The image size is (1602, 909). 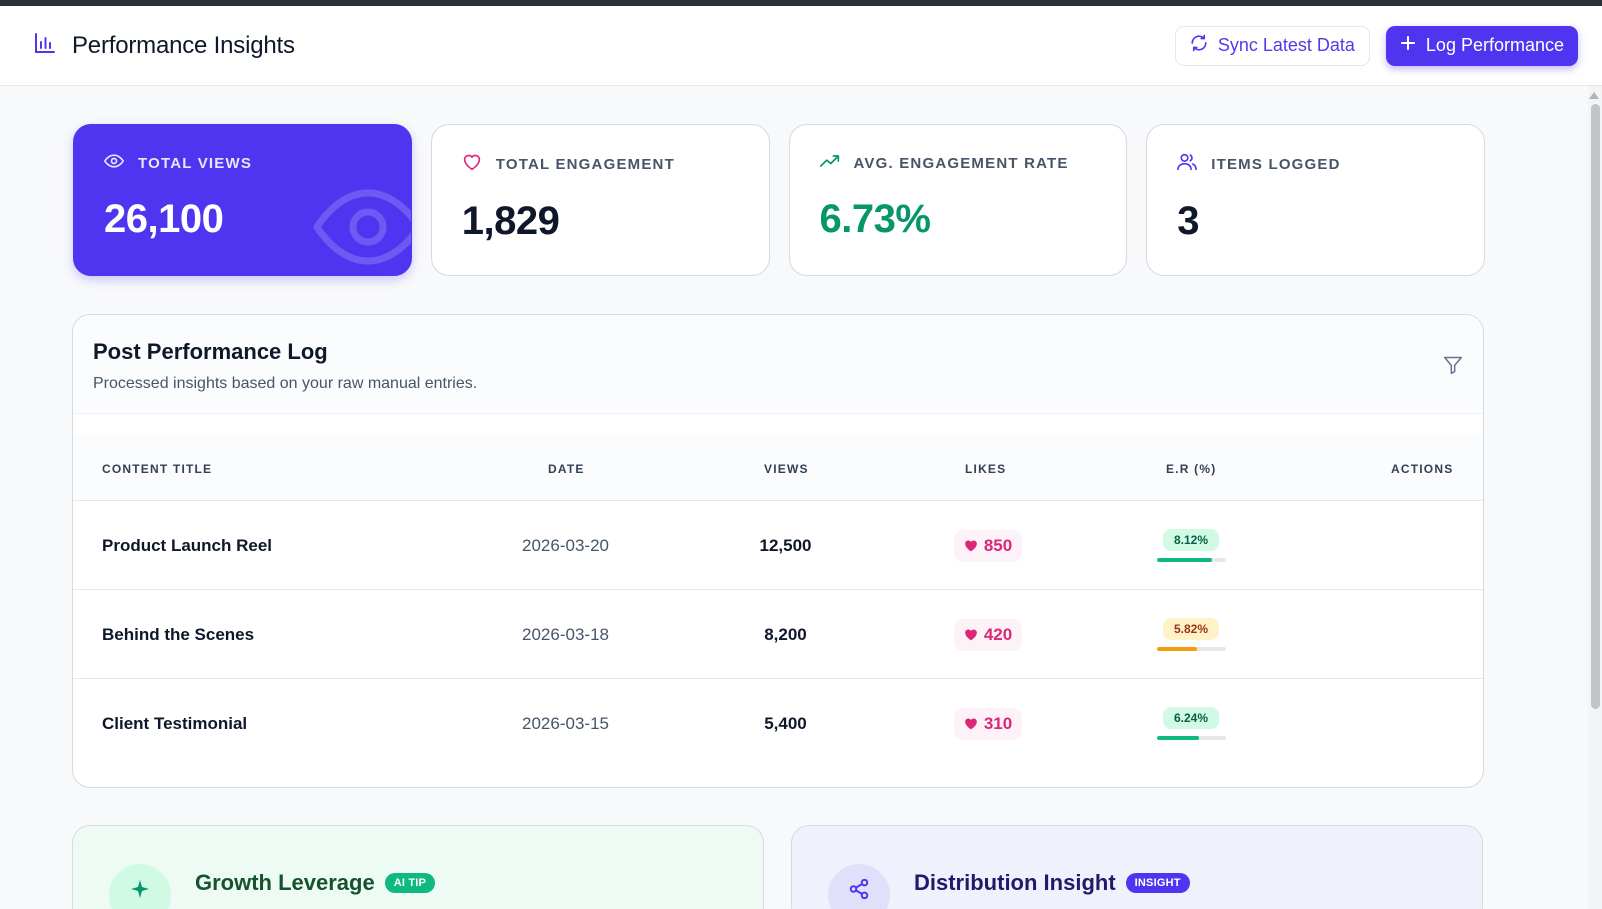 What do you see at coordinates (45, 45) in the screenshot?
I see `bar-chart-icon` at bounding box center [45, 45].